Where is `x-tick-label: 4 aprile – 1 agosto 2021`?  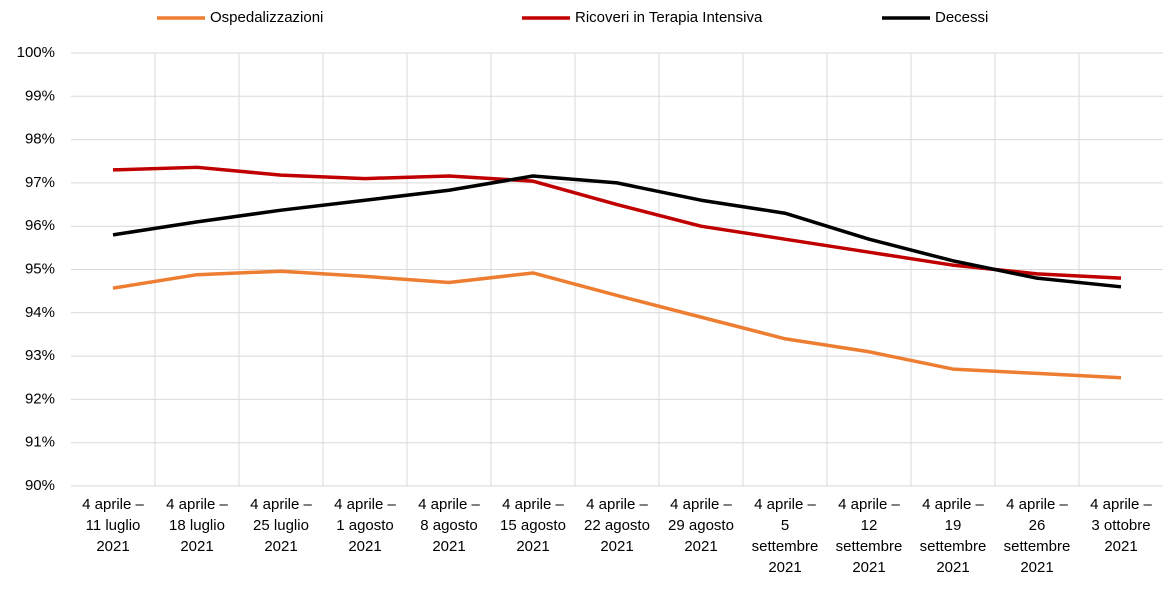 x-tick-label: 4 aprile – 1 agosto 2021 is located at coordinates (365, 525).